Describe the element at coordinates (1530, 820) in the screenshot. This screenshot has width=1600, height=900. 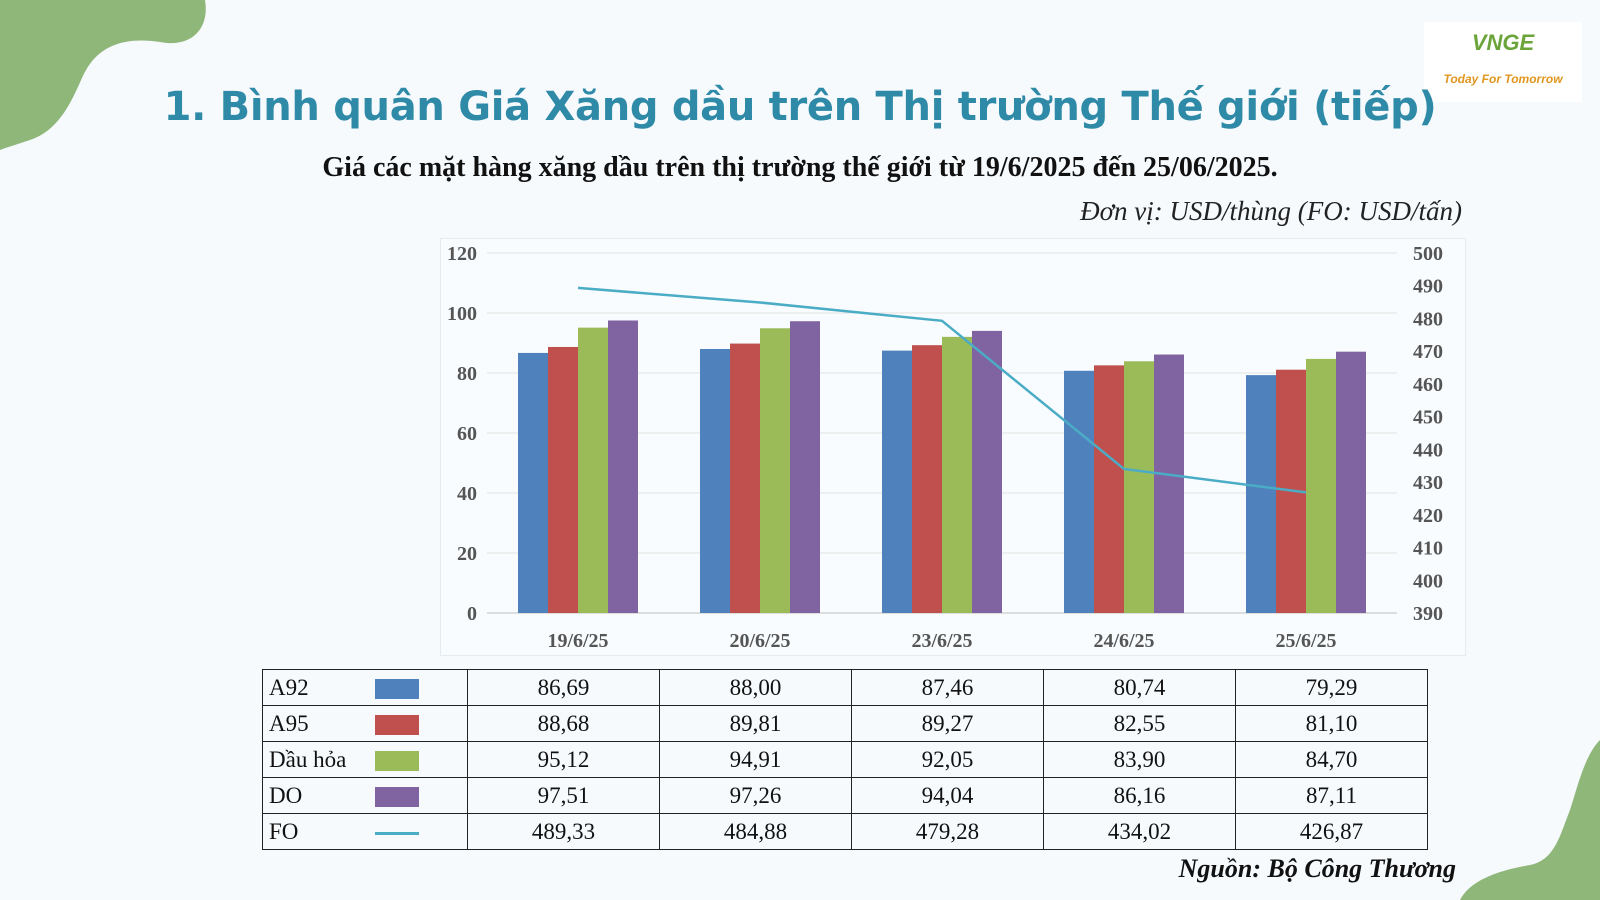
I see `decor-leaf-bottom-right` at that location.